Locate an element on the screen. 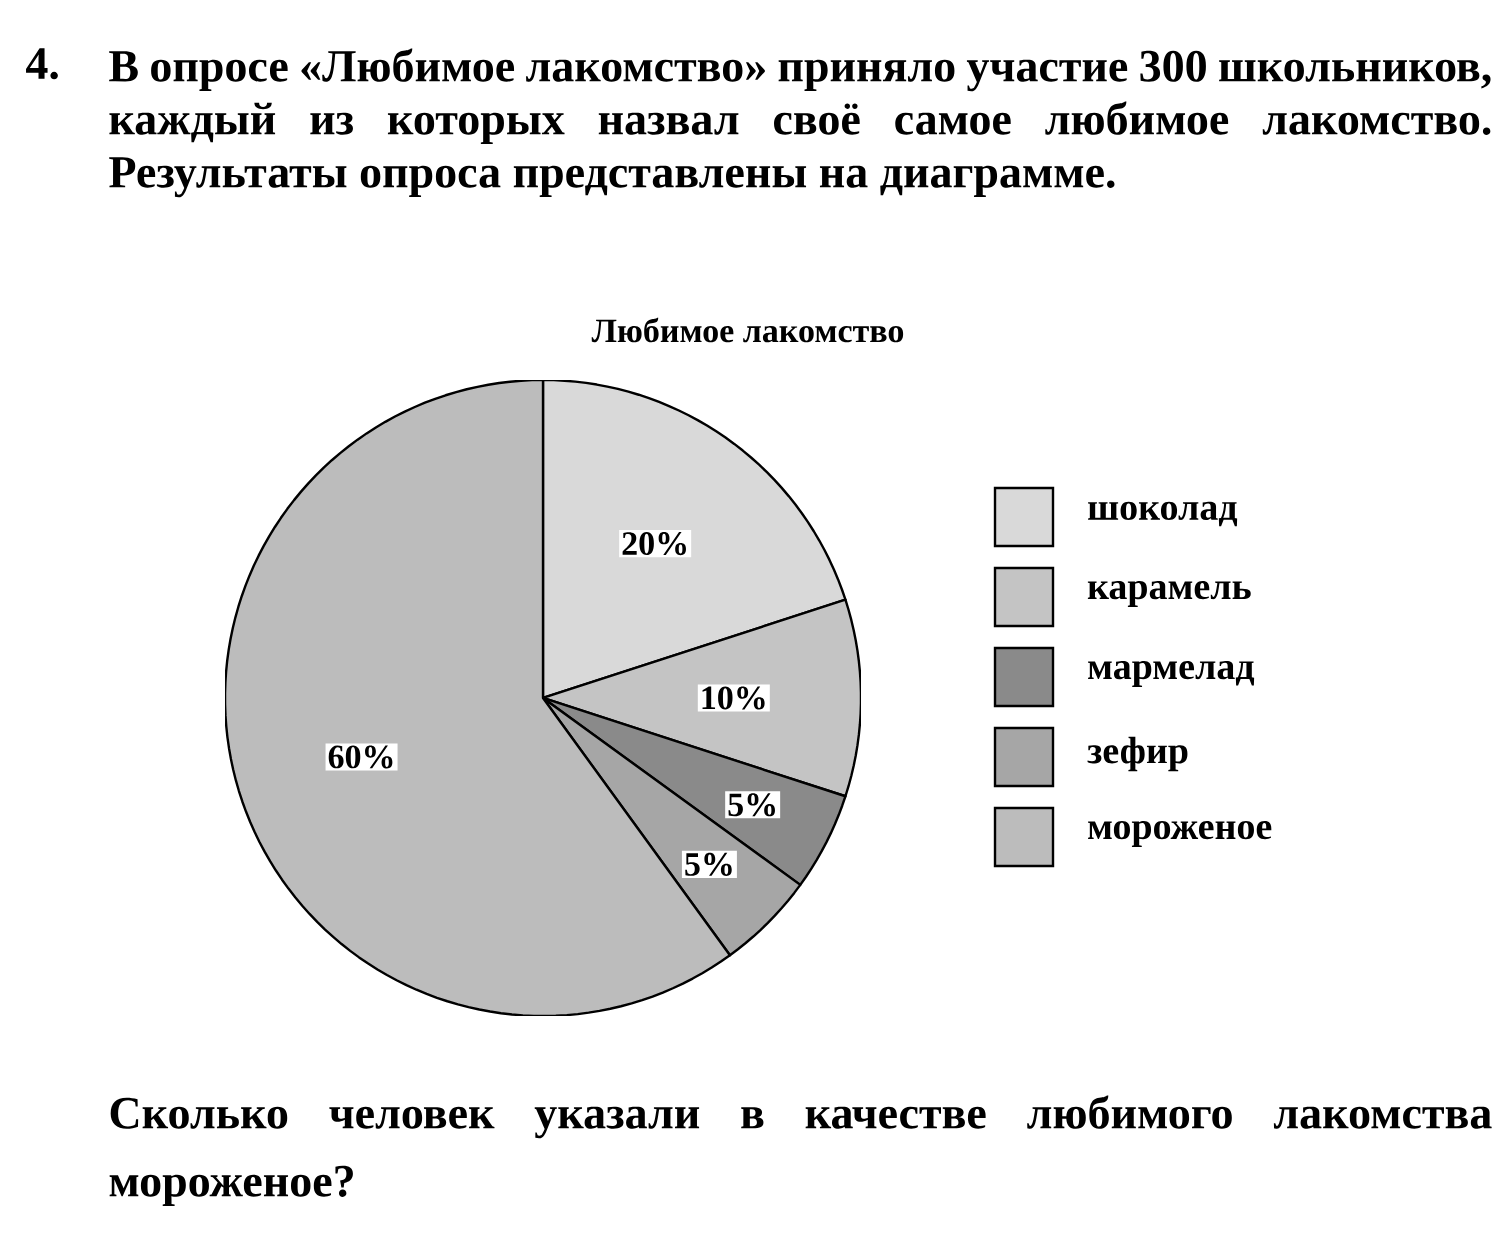 Image resolution: width=1512 pixels, height=1237 pixels. legend-label: карамель is located at coordinates (1169, 593).